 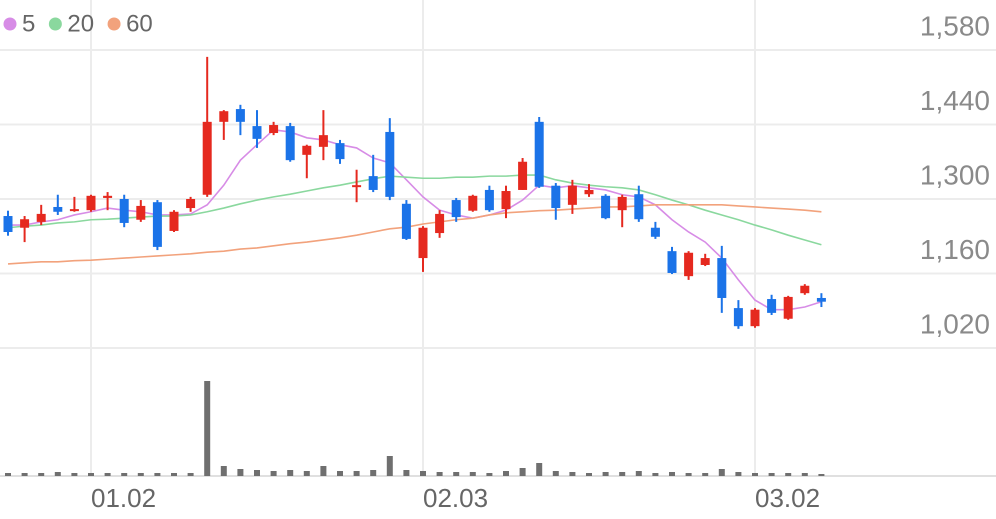 I want to click on y-tick-label: 1,020, so click(x=955, y=323).